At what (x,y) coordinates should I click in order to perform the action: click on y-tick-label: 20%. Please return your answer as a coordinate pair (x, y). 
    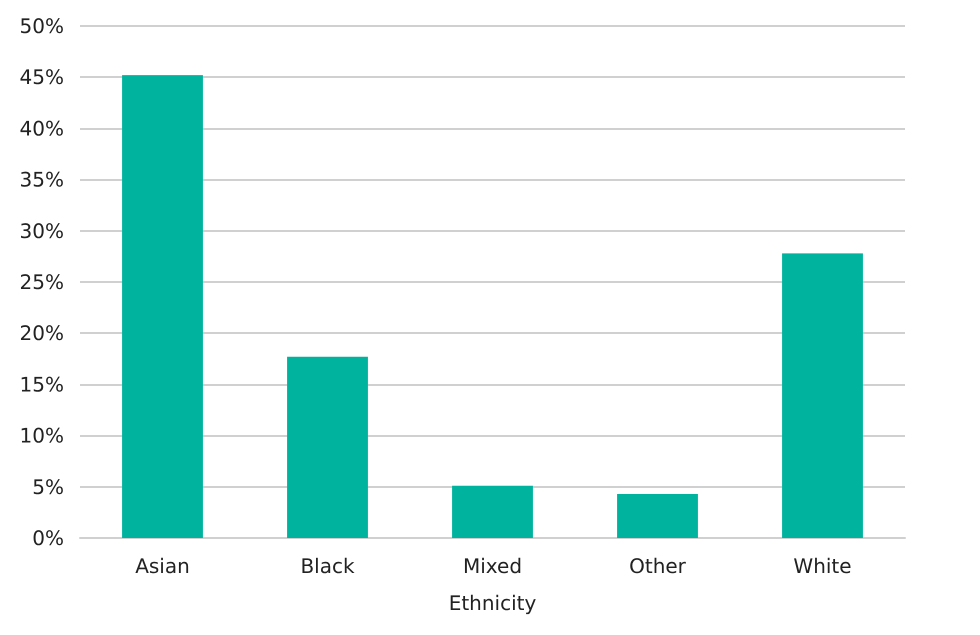
    Looking at the image, I should click on (42, 333).